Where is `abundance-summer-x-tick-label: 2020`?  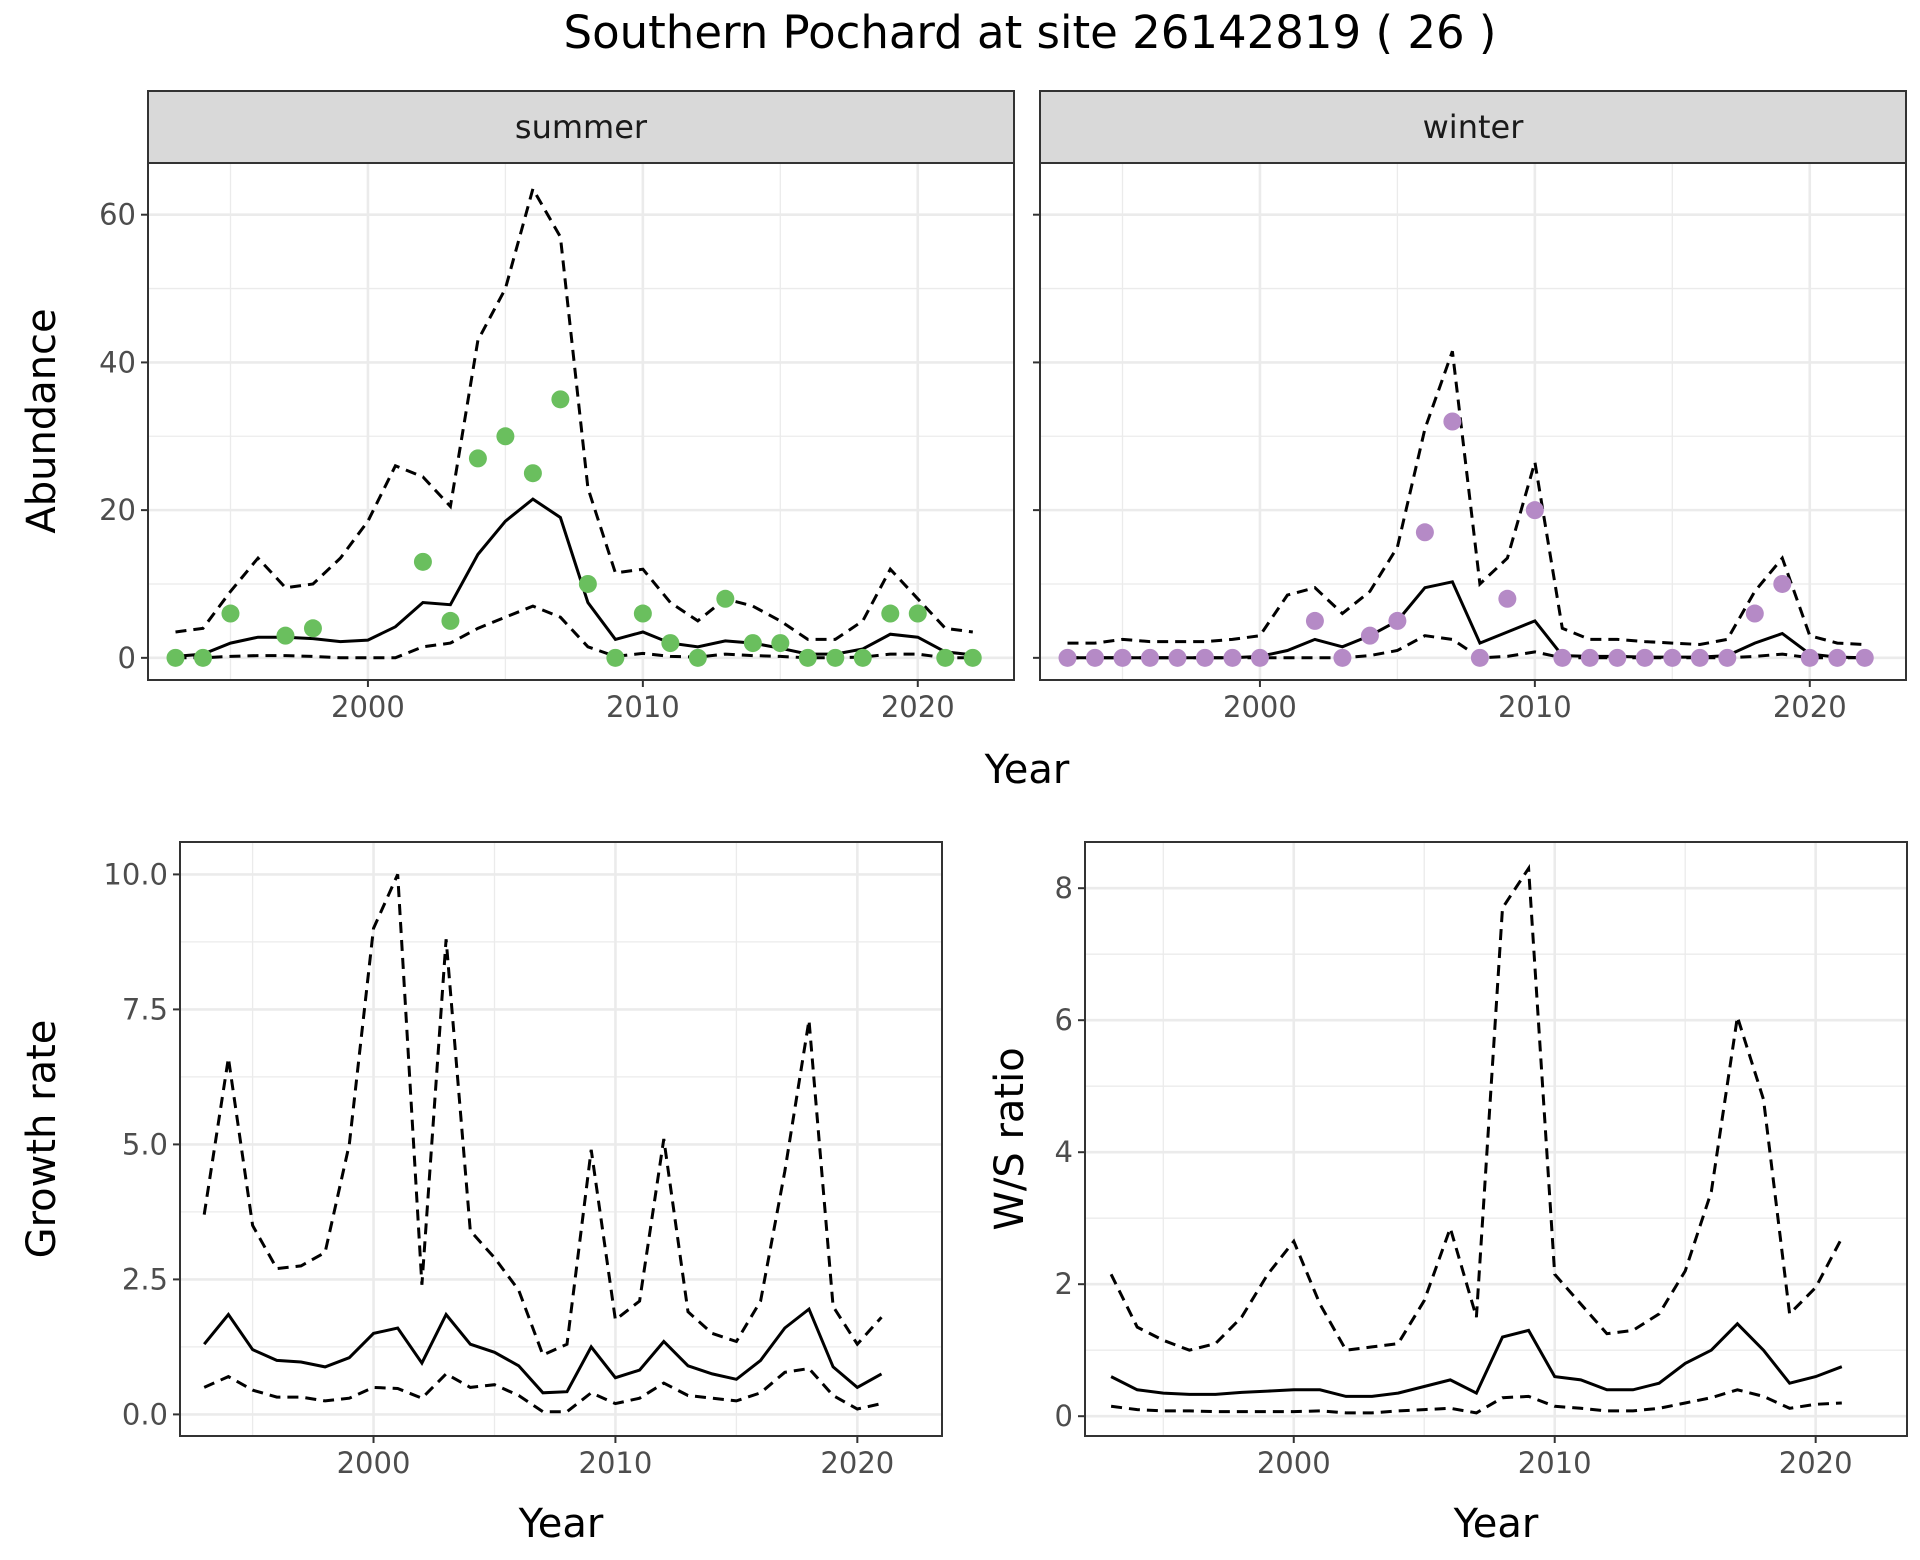
abundance-summer-x-tick-label: 2020 is located at coordinates (918, 707).